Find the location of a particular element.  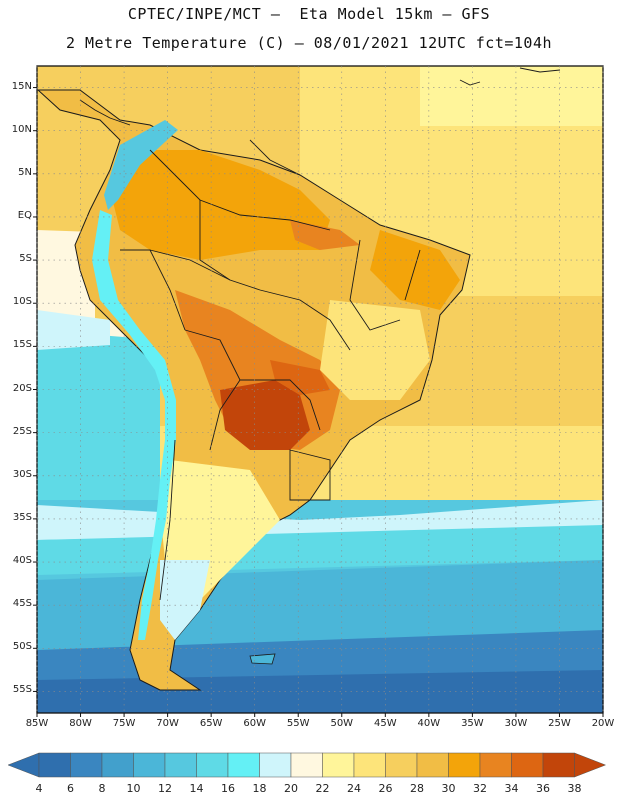

colorbar-label: 12 is located at coordinates (165, 788).